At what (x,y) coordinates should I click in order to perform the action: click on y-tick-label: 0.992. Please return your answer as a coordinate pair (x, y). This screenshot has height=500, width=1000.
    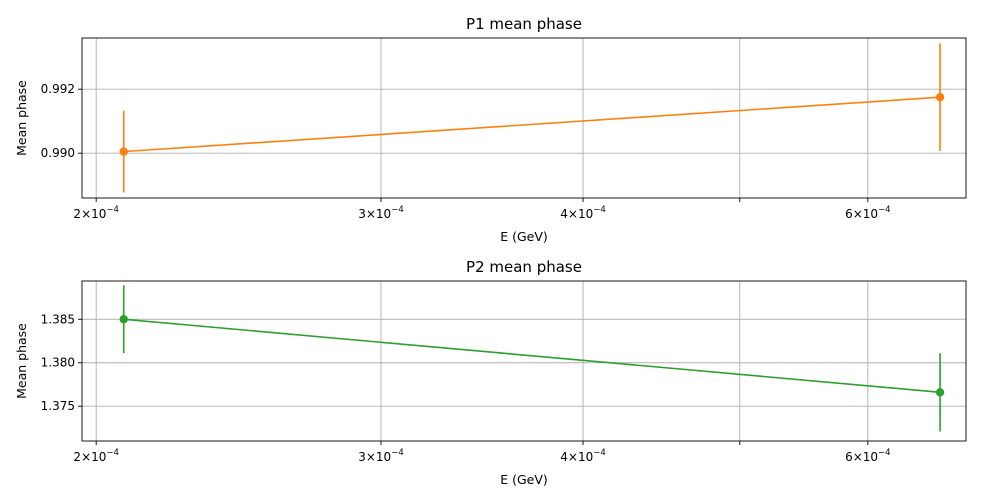
    Looking at the image, I should click on (58, 89).